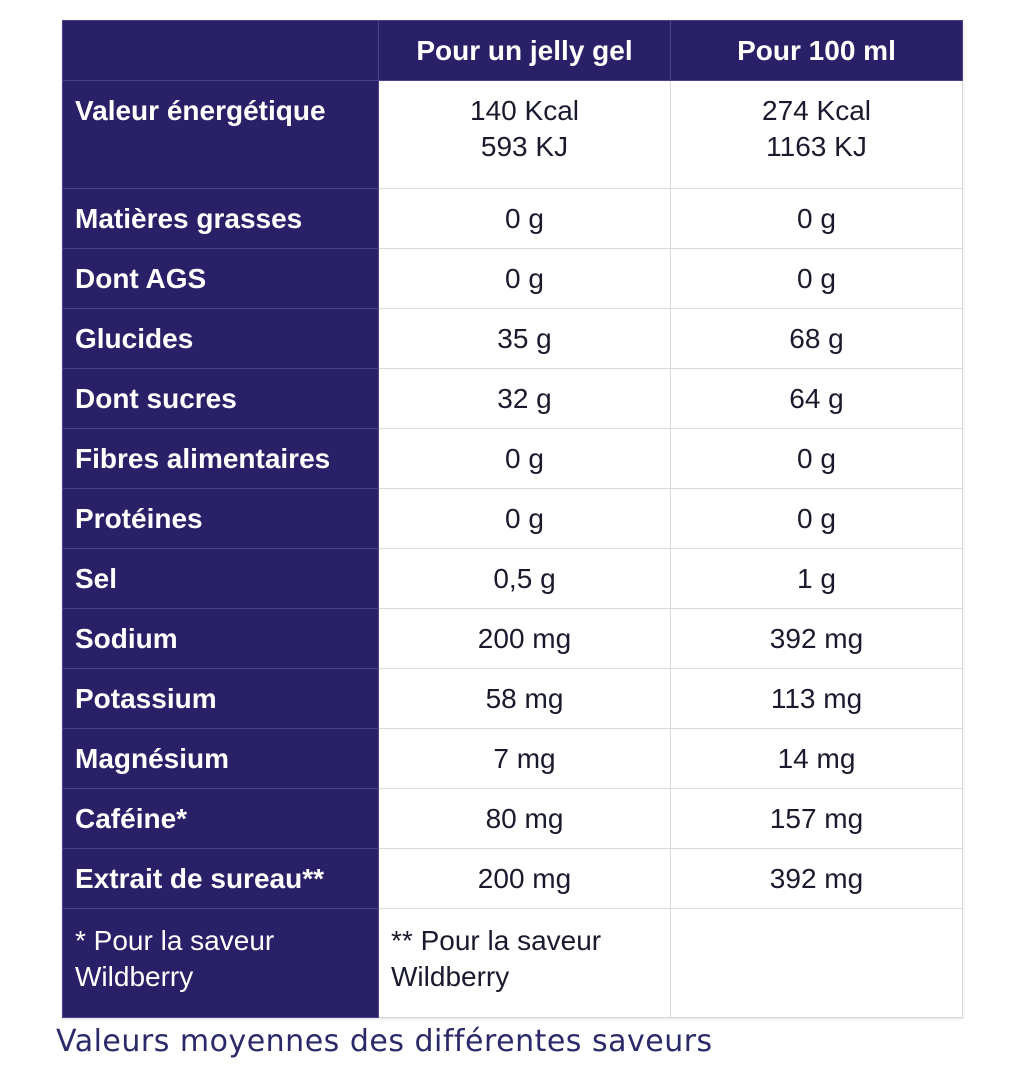 The height and width of the screenshot is (1085, 1024). I want to click on table-row: Caféine* 80 mg 157 mg, so click(512, 818).